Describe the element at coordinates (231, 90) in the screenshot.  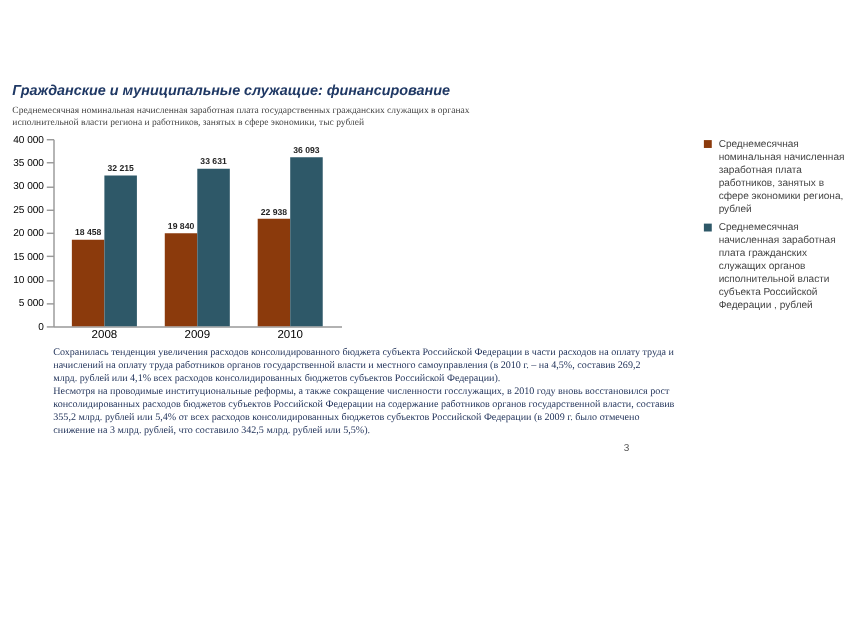
I see `chart-title: Гражданские и муниципальные служащие: финансирование` at that location.